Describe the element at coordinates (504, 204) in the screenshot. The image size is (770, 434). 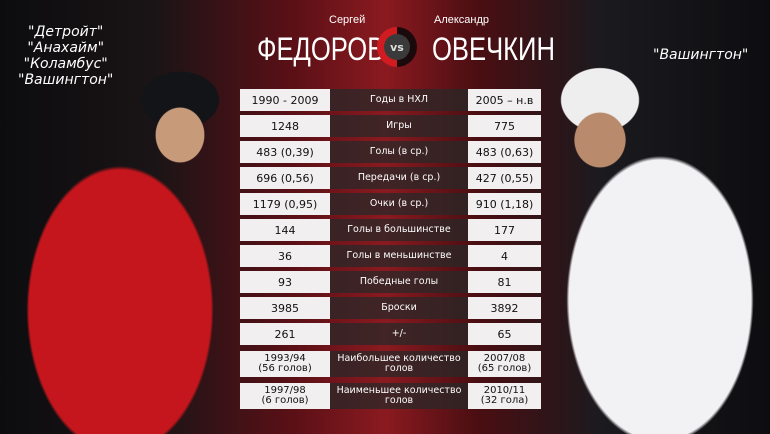
I see `ovechkin-value: 910 (1,18)` at that location.